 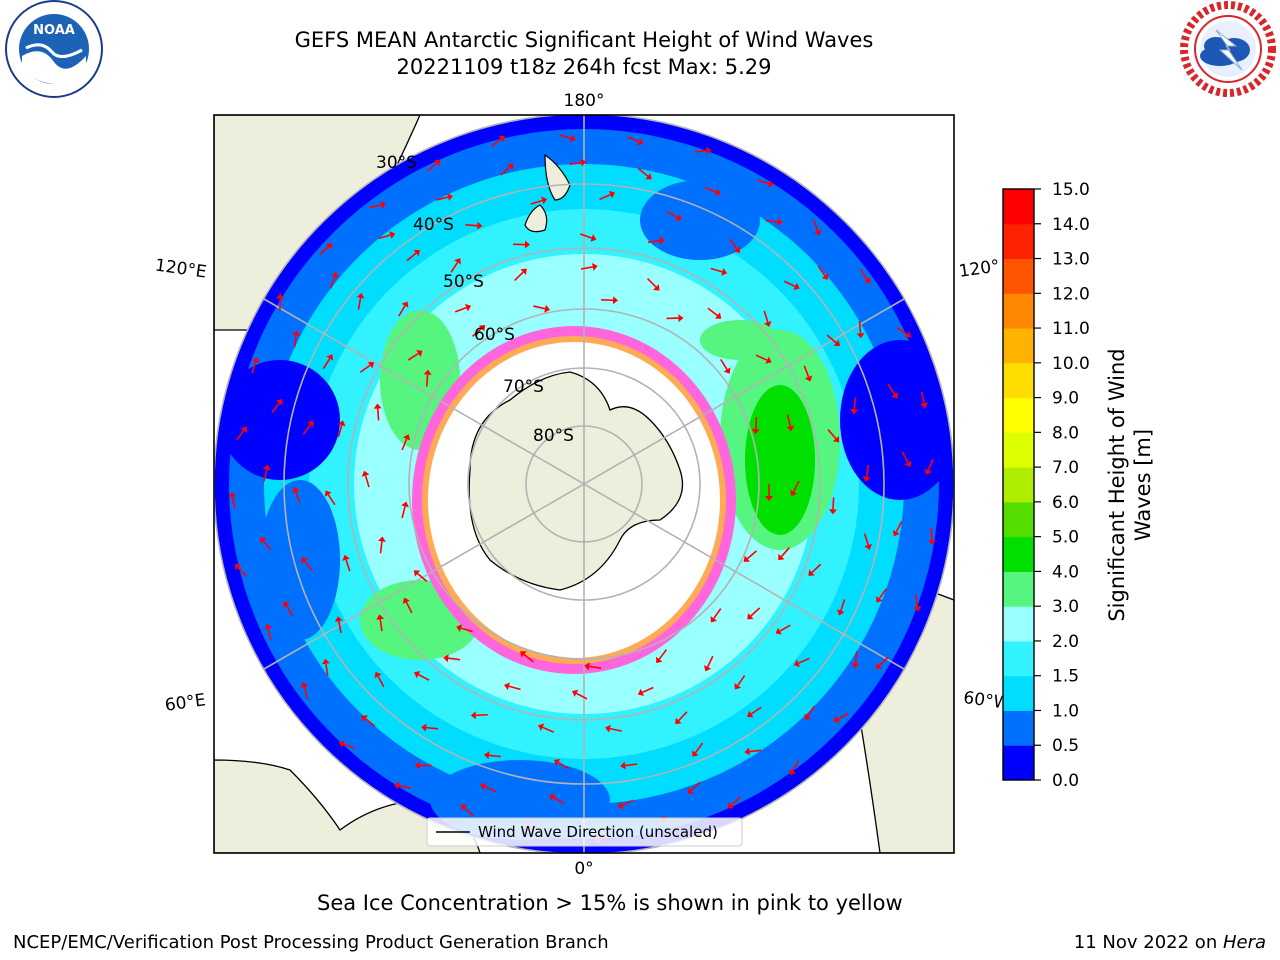 I want to click on colorbar-tick-label: 0.0, so click(x=1065, y=781).